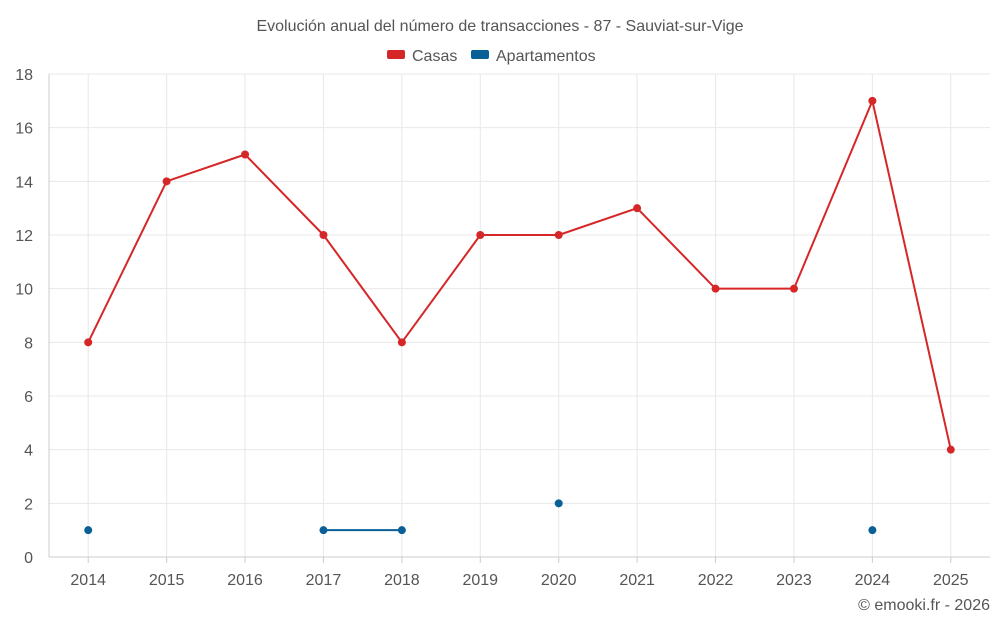  I want to click on y-tick-label: 6, so click(28, 397).